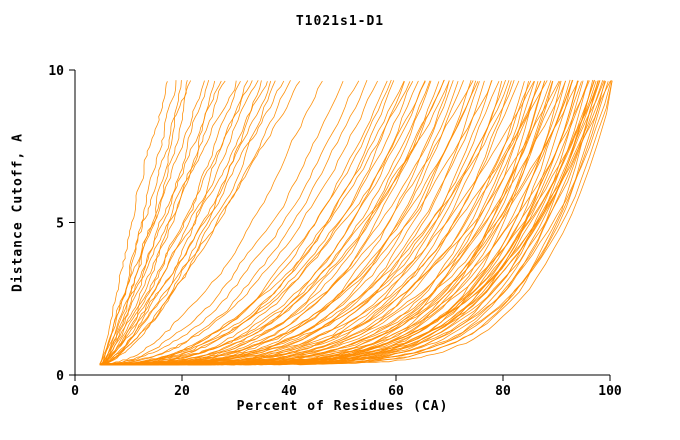 The height and width of the screenshot is (440, 680). I want to click on y-tick-label: 10, so click(56, 71).